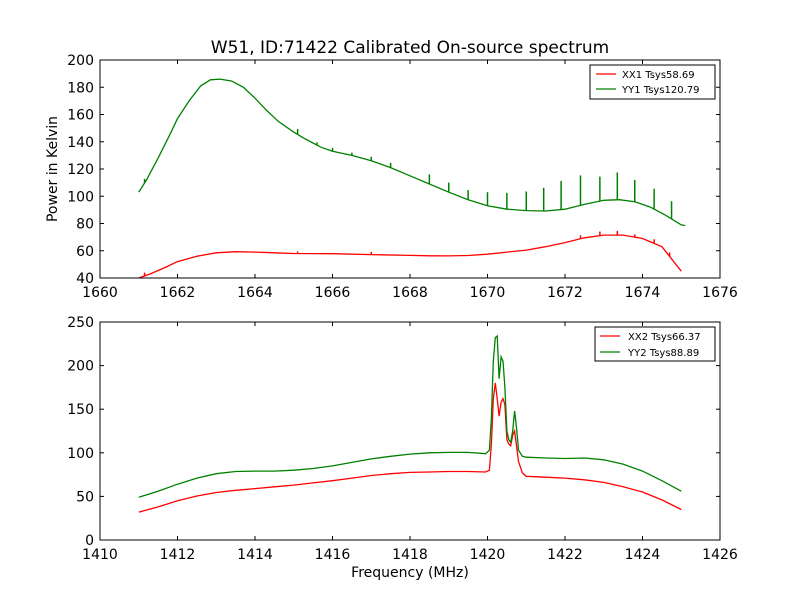 This screenshot has width=800, height=600. I want to click on legend-label-xx1: XX1 Tsys58.69, so click(658, 75).